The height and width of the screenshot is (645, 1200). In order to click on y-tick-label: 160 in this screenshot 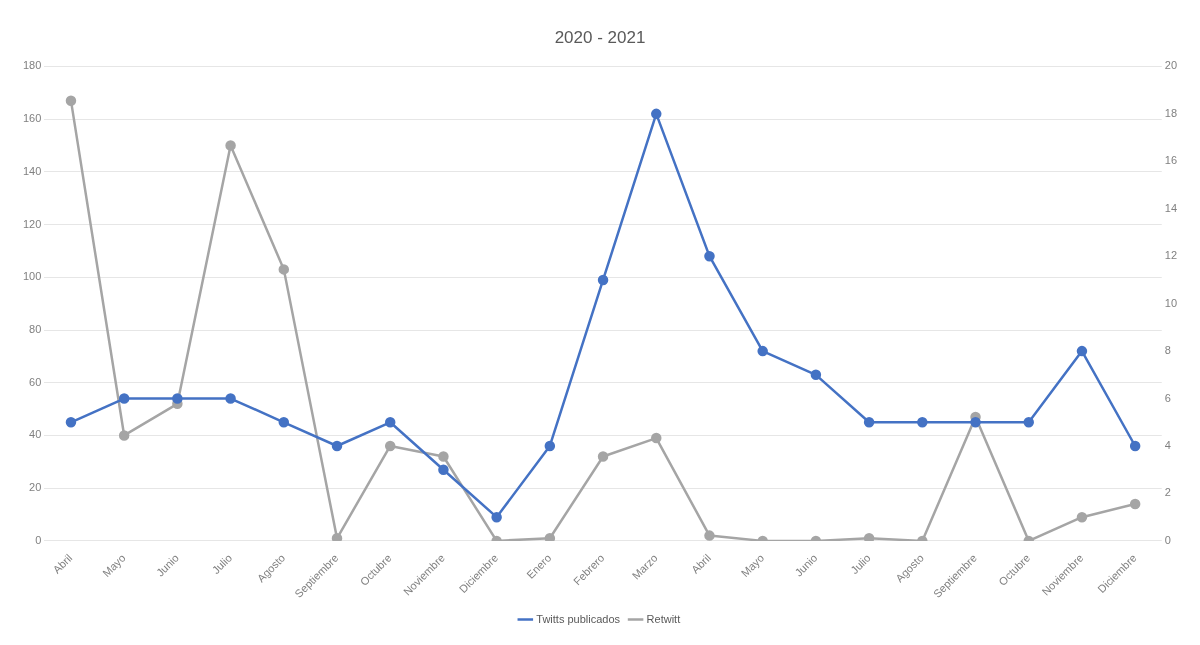, I will do `click(32, 118)`.